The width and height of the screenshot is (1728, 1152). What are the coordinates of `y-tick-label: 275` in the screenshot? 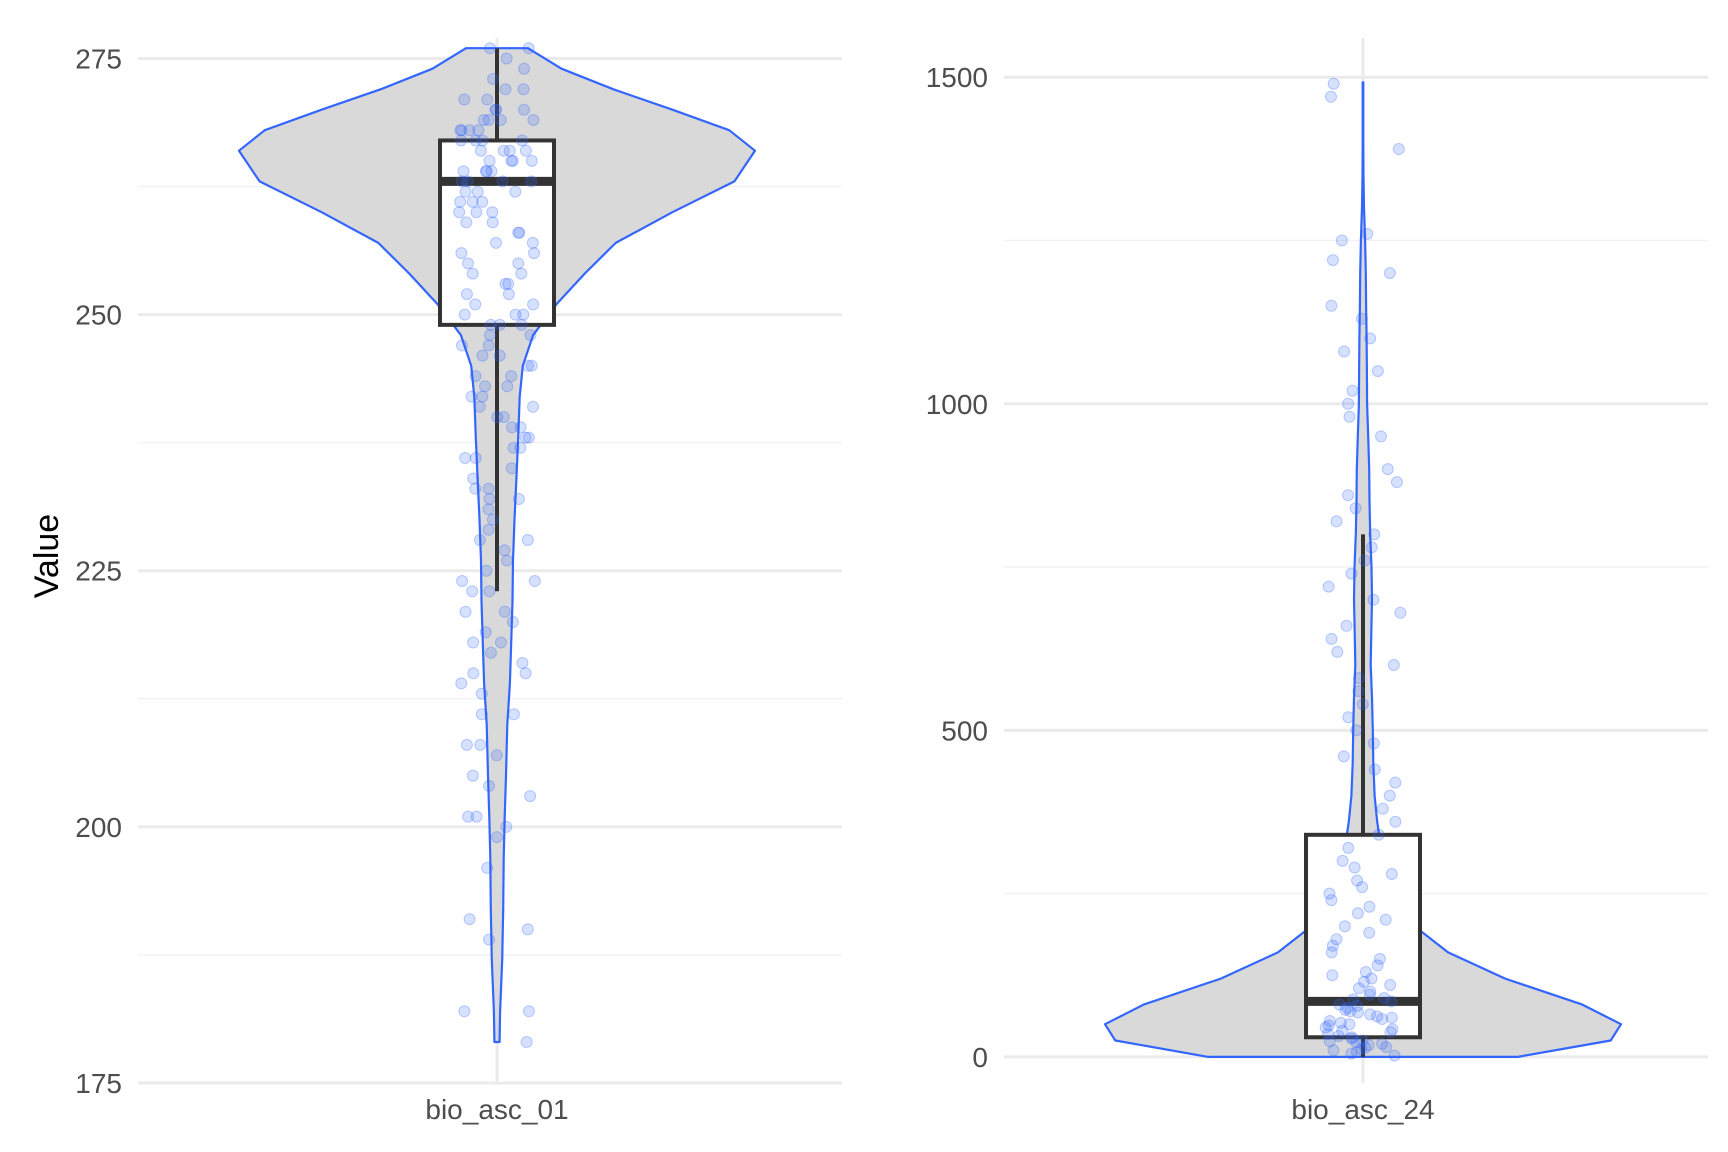 It's located at (98, 58).